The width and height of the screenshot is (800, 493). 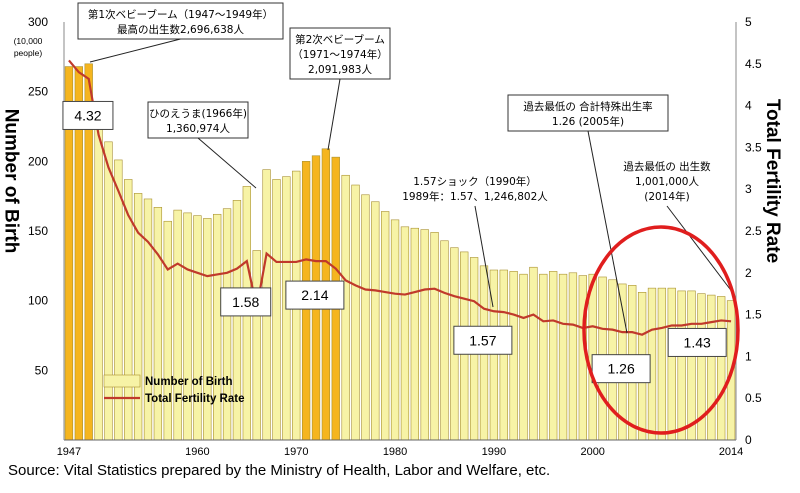 I want to click on bar-1956, so click(x=158, y=324).